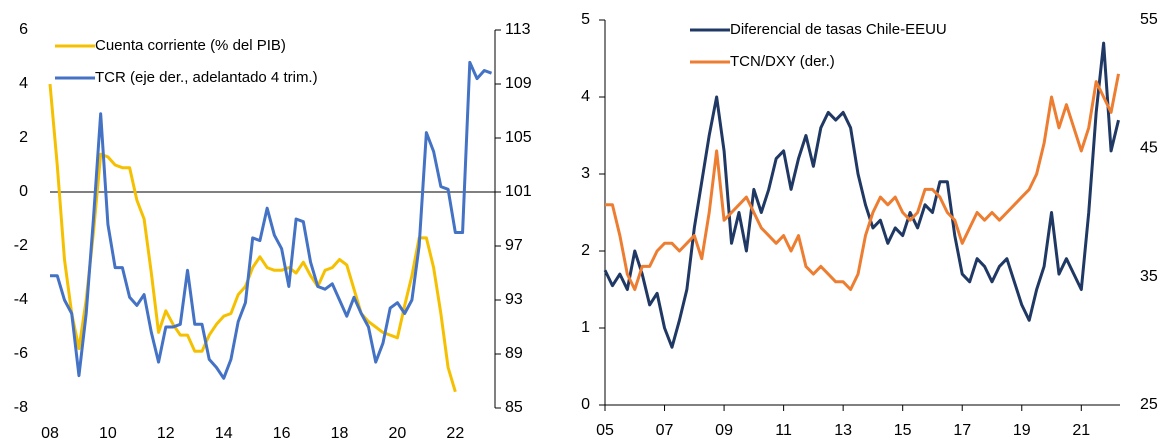 This screenshot has height=442, width=1162. I want to click on x-tick-label: 18, so click(340, 433).